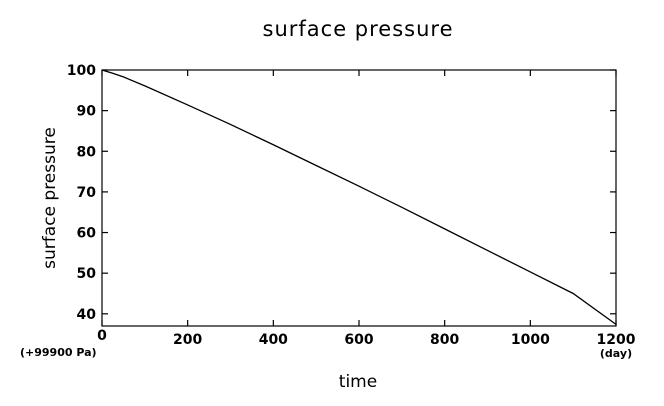 This screenshot has width=664, height=406. What do you see at coordinates (102, 336) in the screenshot?
I see `x-tick-label-0: 0` at bounding box center [102, 336].